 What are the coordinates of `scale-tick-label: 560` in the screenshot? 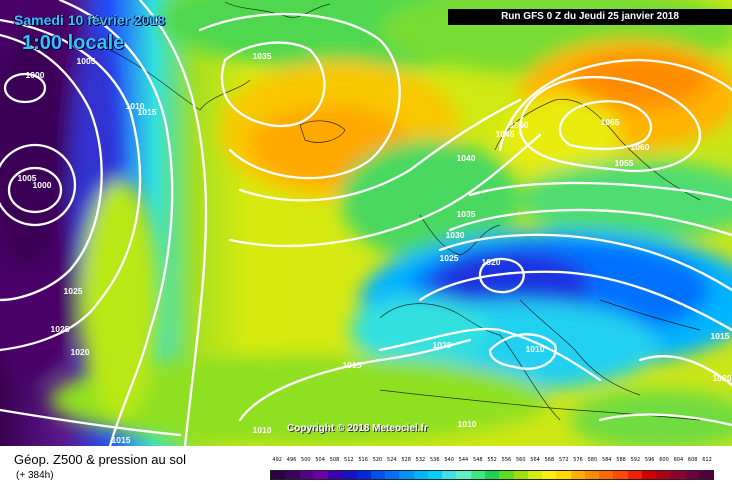 It's located at (520, 460).